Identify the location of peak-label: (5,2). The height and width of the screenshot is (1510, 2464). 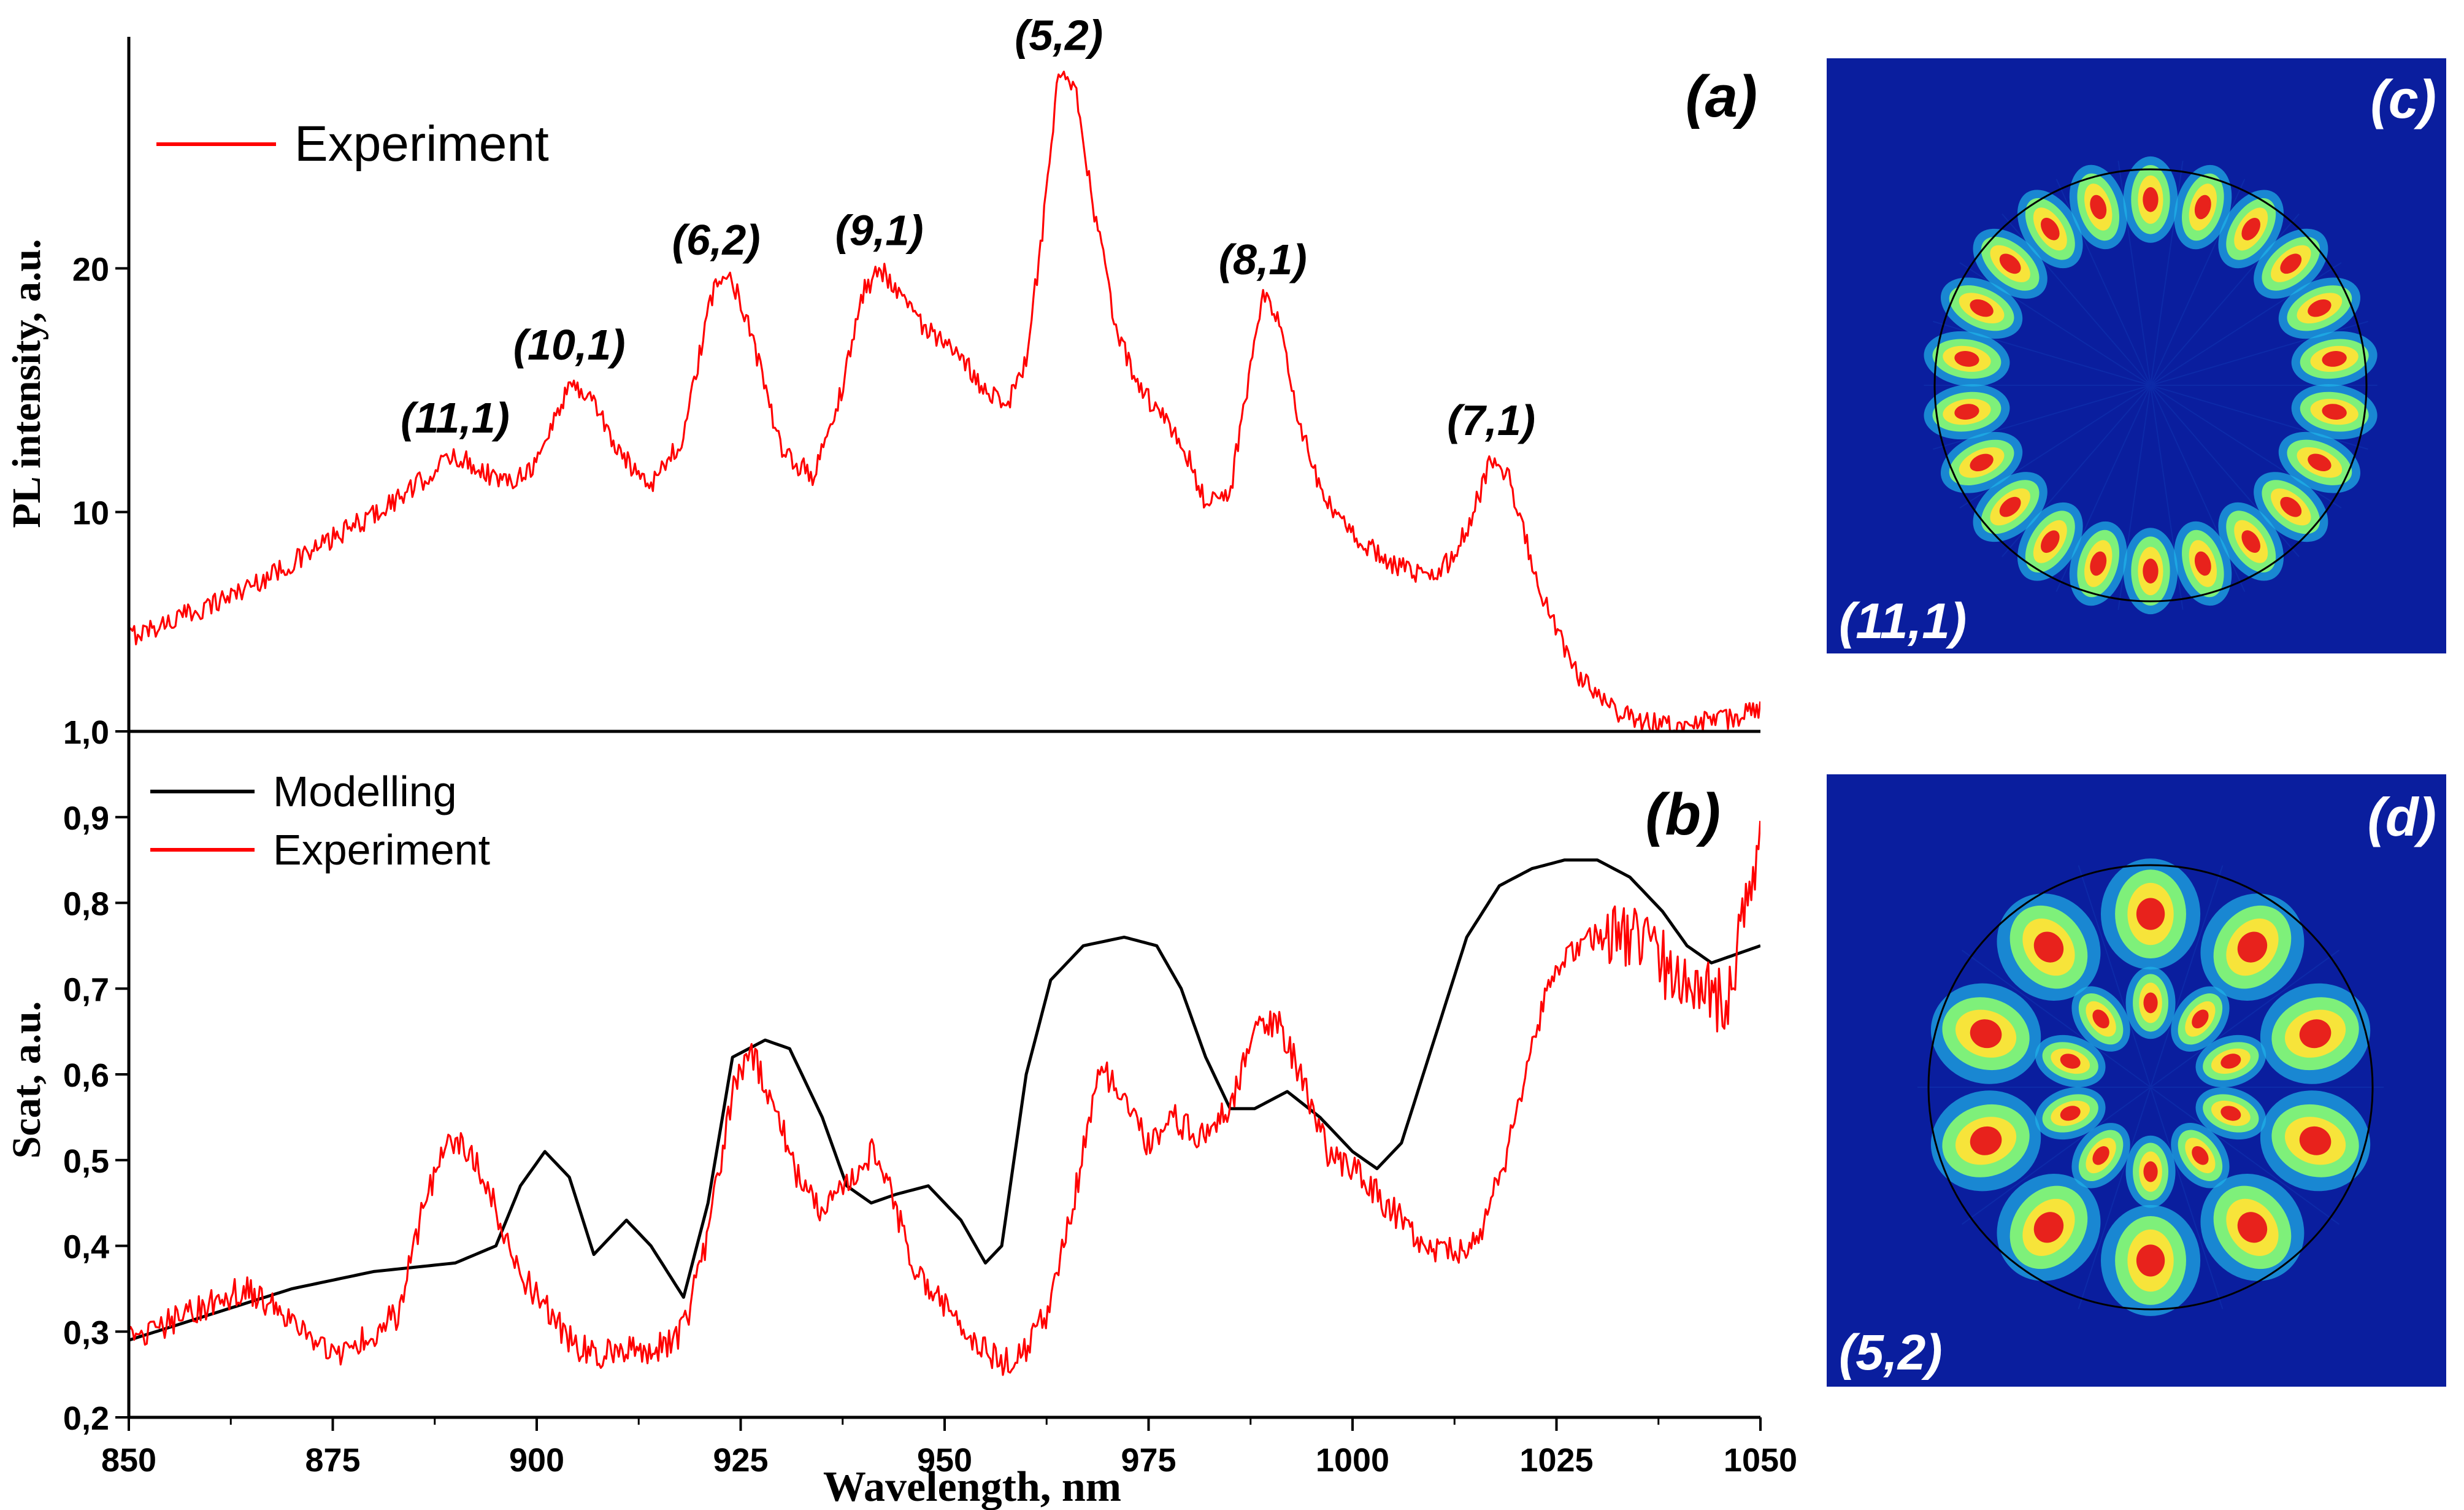
(1059, 36).